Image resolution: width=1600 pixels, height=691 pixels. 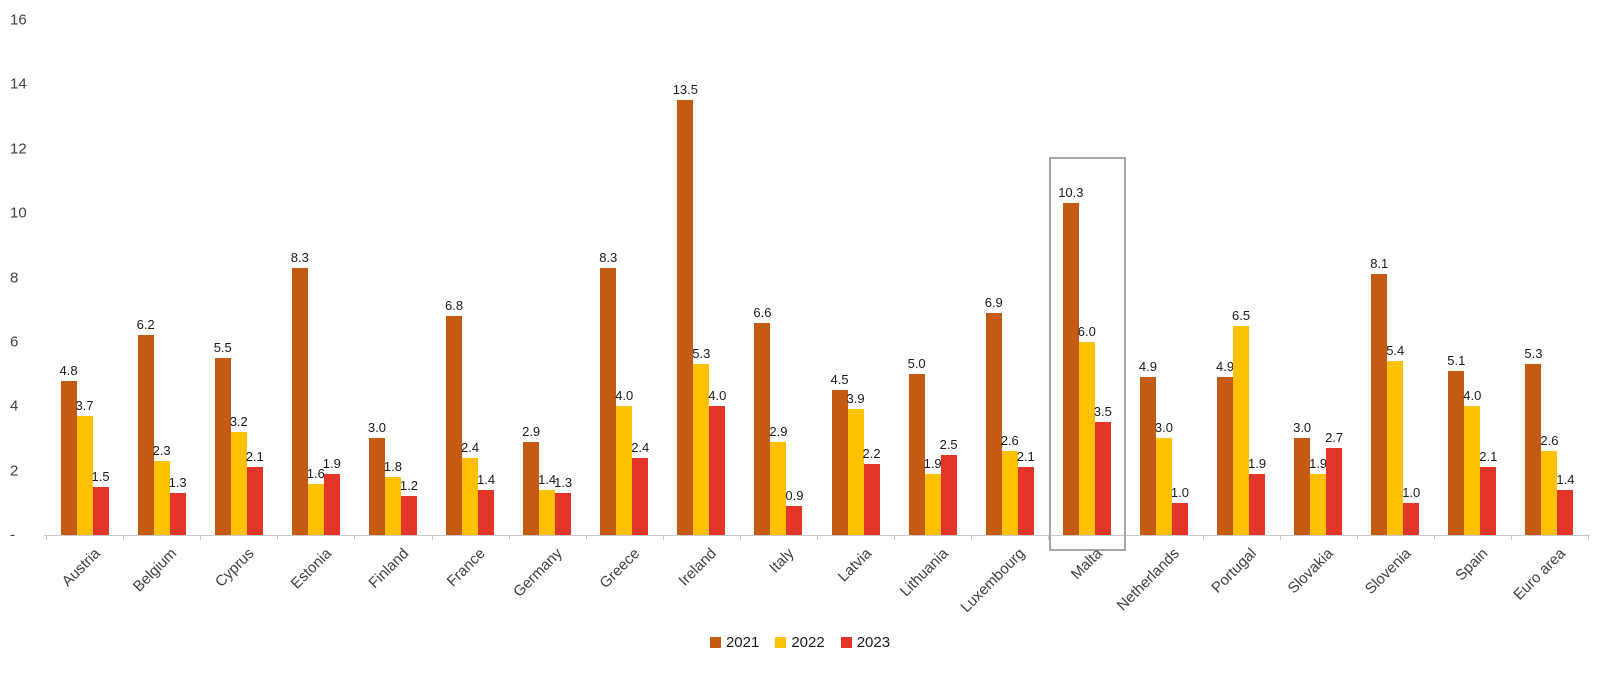 What do you see at coordinates (640, 447) in the screenshot?
I see `data-label-2023-greece: 2.4` at bounding box center [640, 447].